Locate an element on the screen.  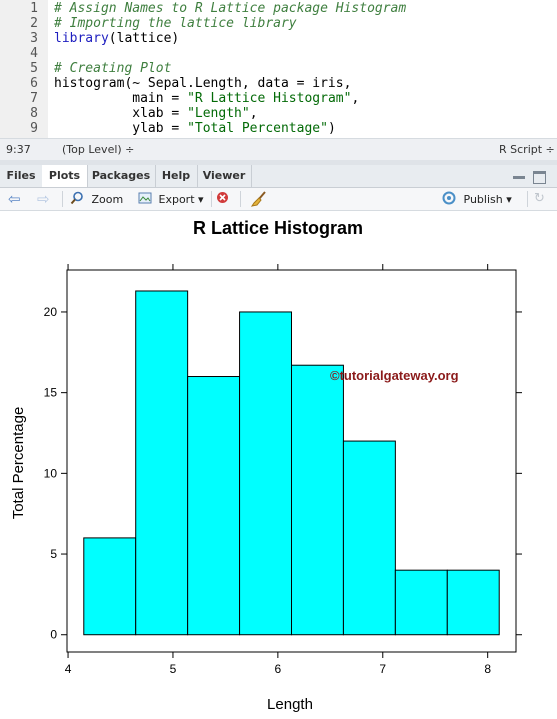
broom-icon is located at coordinates (258, 199).